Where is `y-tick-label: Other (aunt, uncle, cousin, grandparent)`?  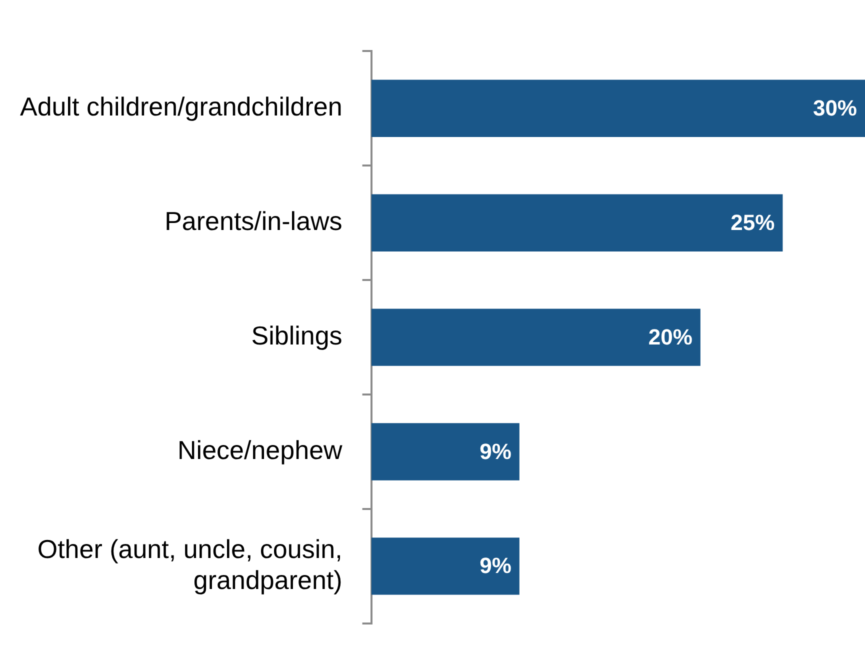 y-tick-label: Other (aunt, uncle, cousin, grandparent) is located at coordinates (189, 564).